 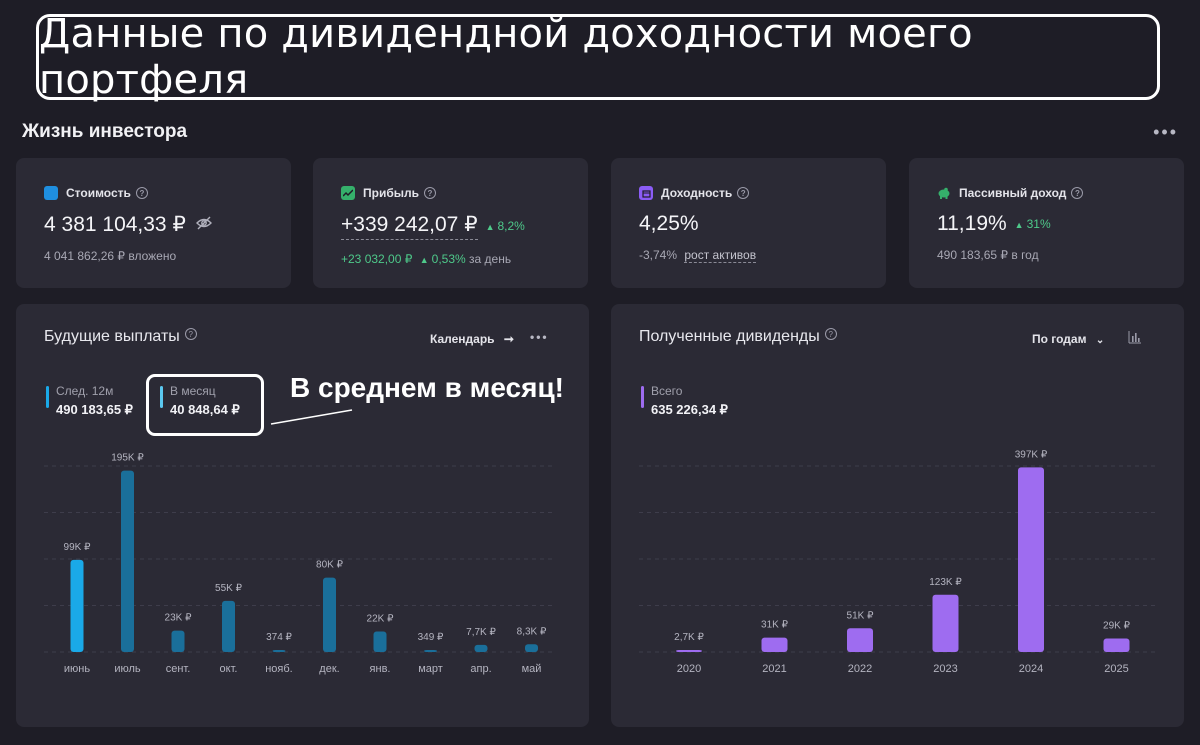 What do you see at coordinates (200, 401) in the screenshot?
I see `metric-per-month: В месяц 40 848,64 ₽` at bounding box center [200, 401].